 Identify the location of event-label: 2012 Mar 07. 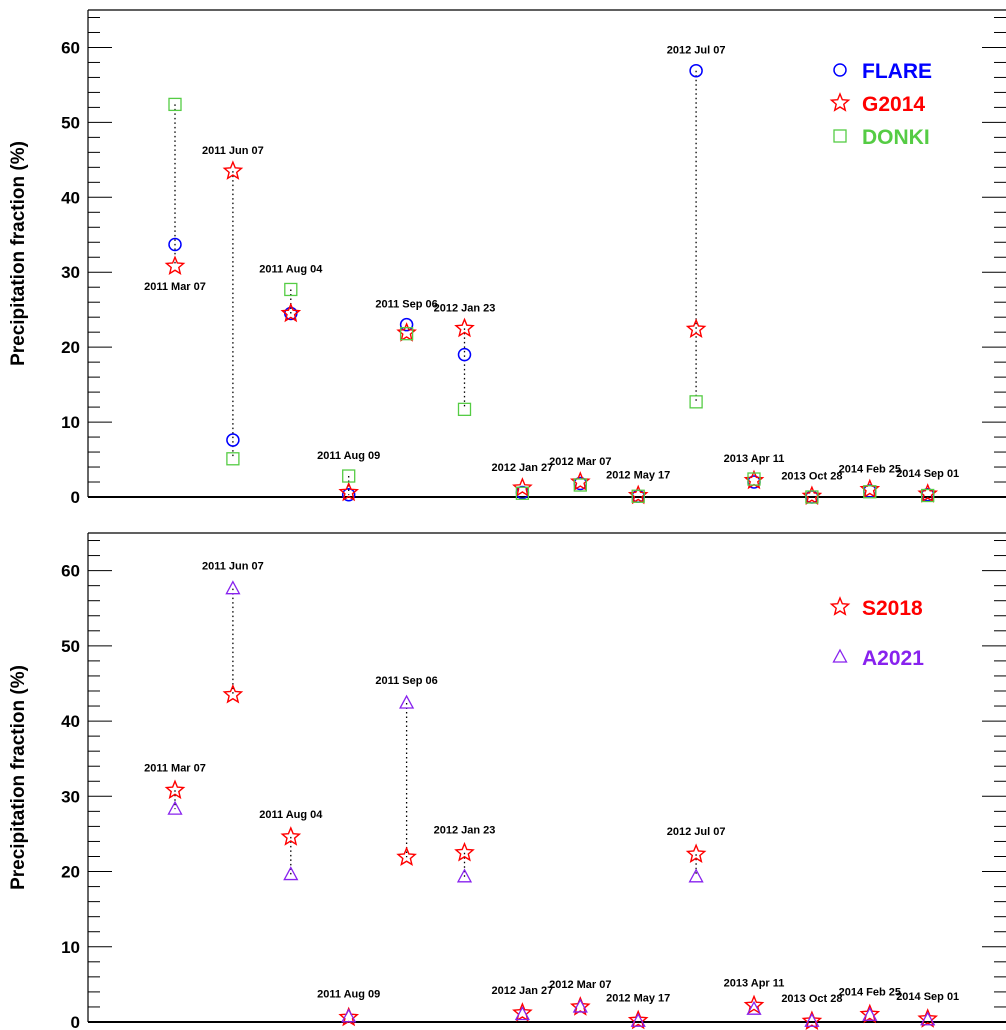
(580, 462).